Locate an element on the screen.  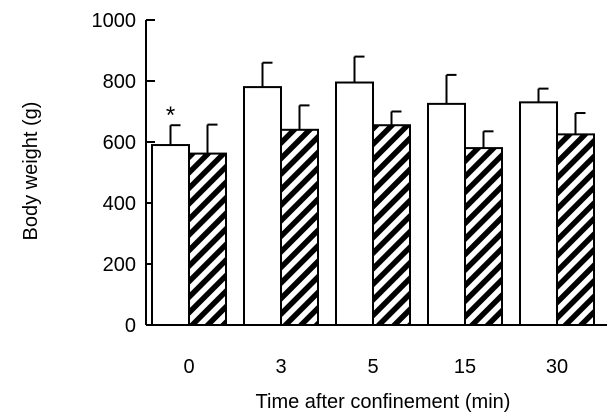
x-axis-title: Time after confinement (min) is located at coordinates (383, 402).